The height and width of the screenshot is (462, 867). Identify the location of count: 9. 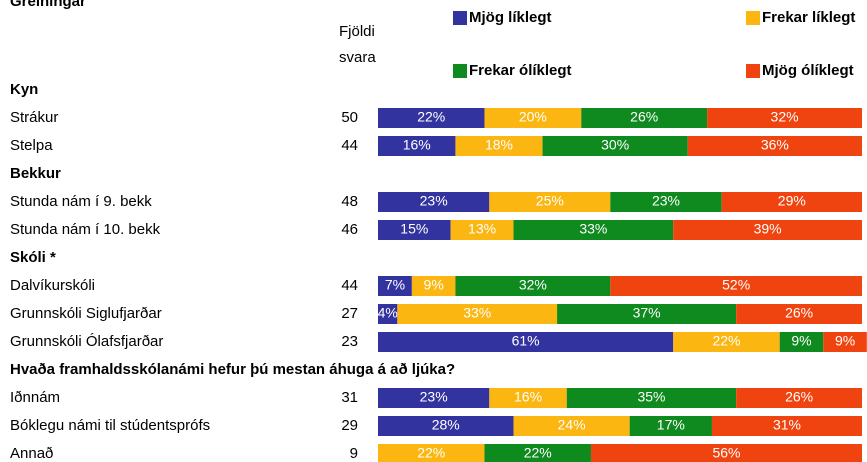
(354, 453).